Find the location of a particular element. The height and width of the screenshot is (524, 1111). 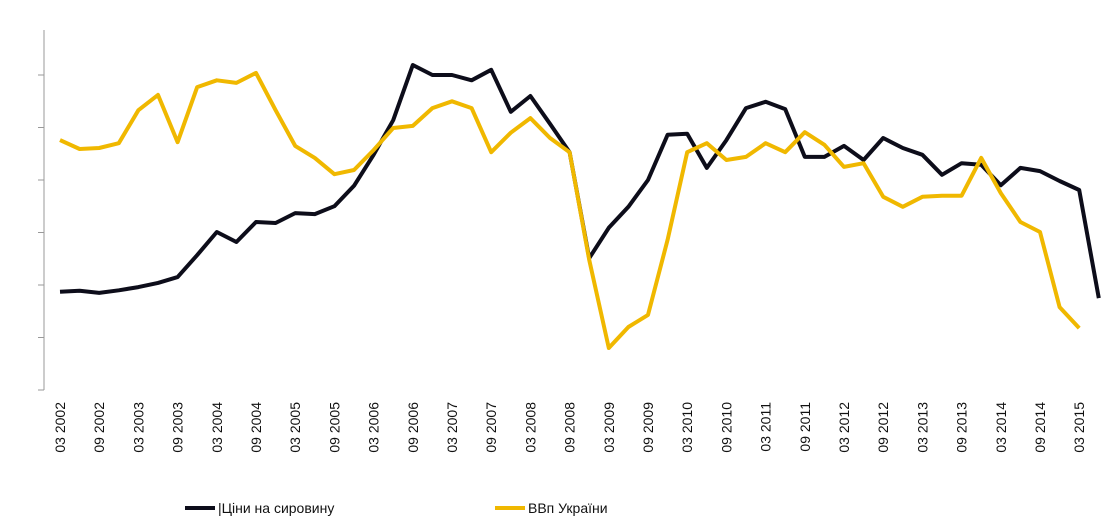

x-tick-label: 03 2013 is located at coordinates (922, 427).